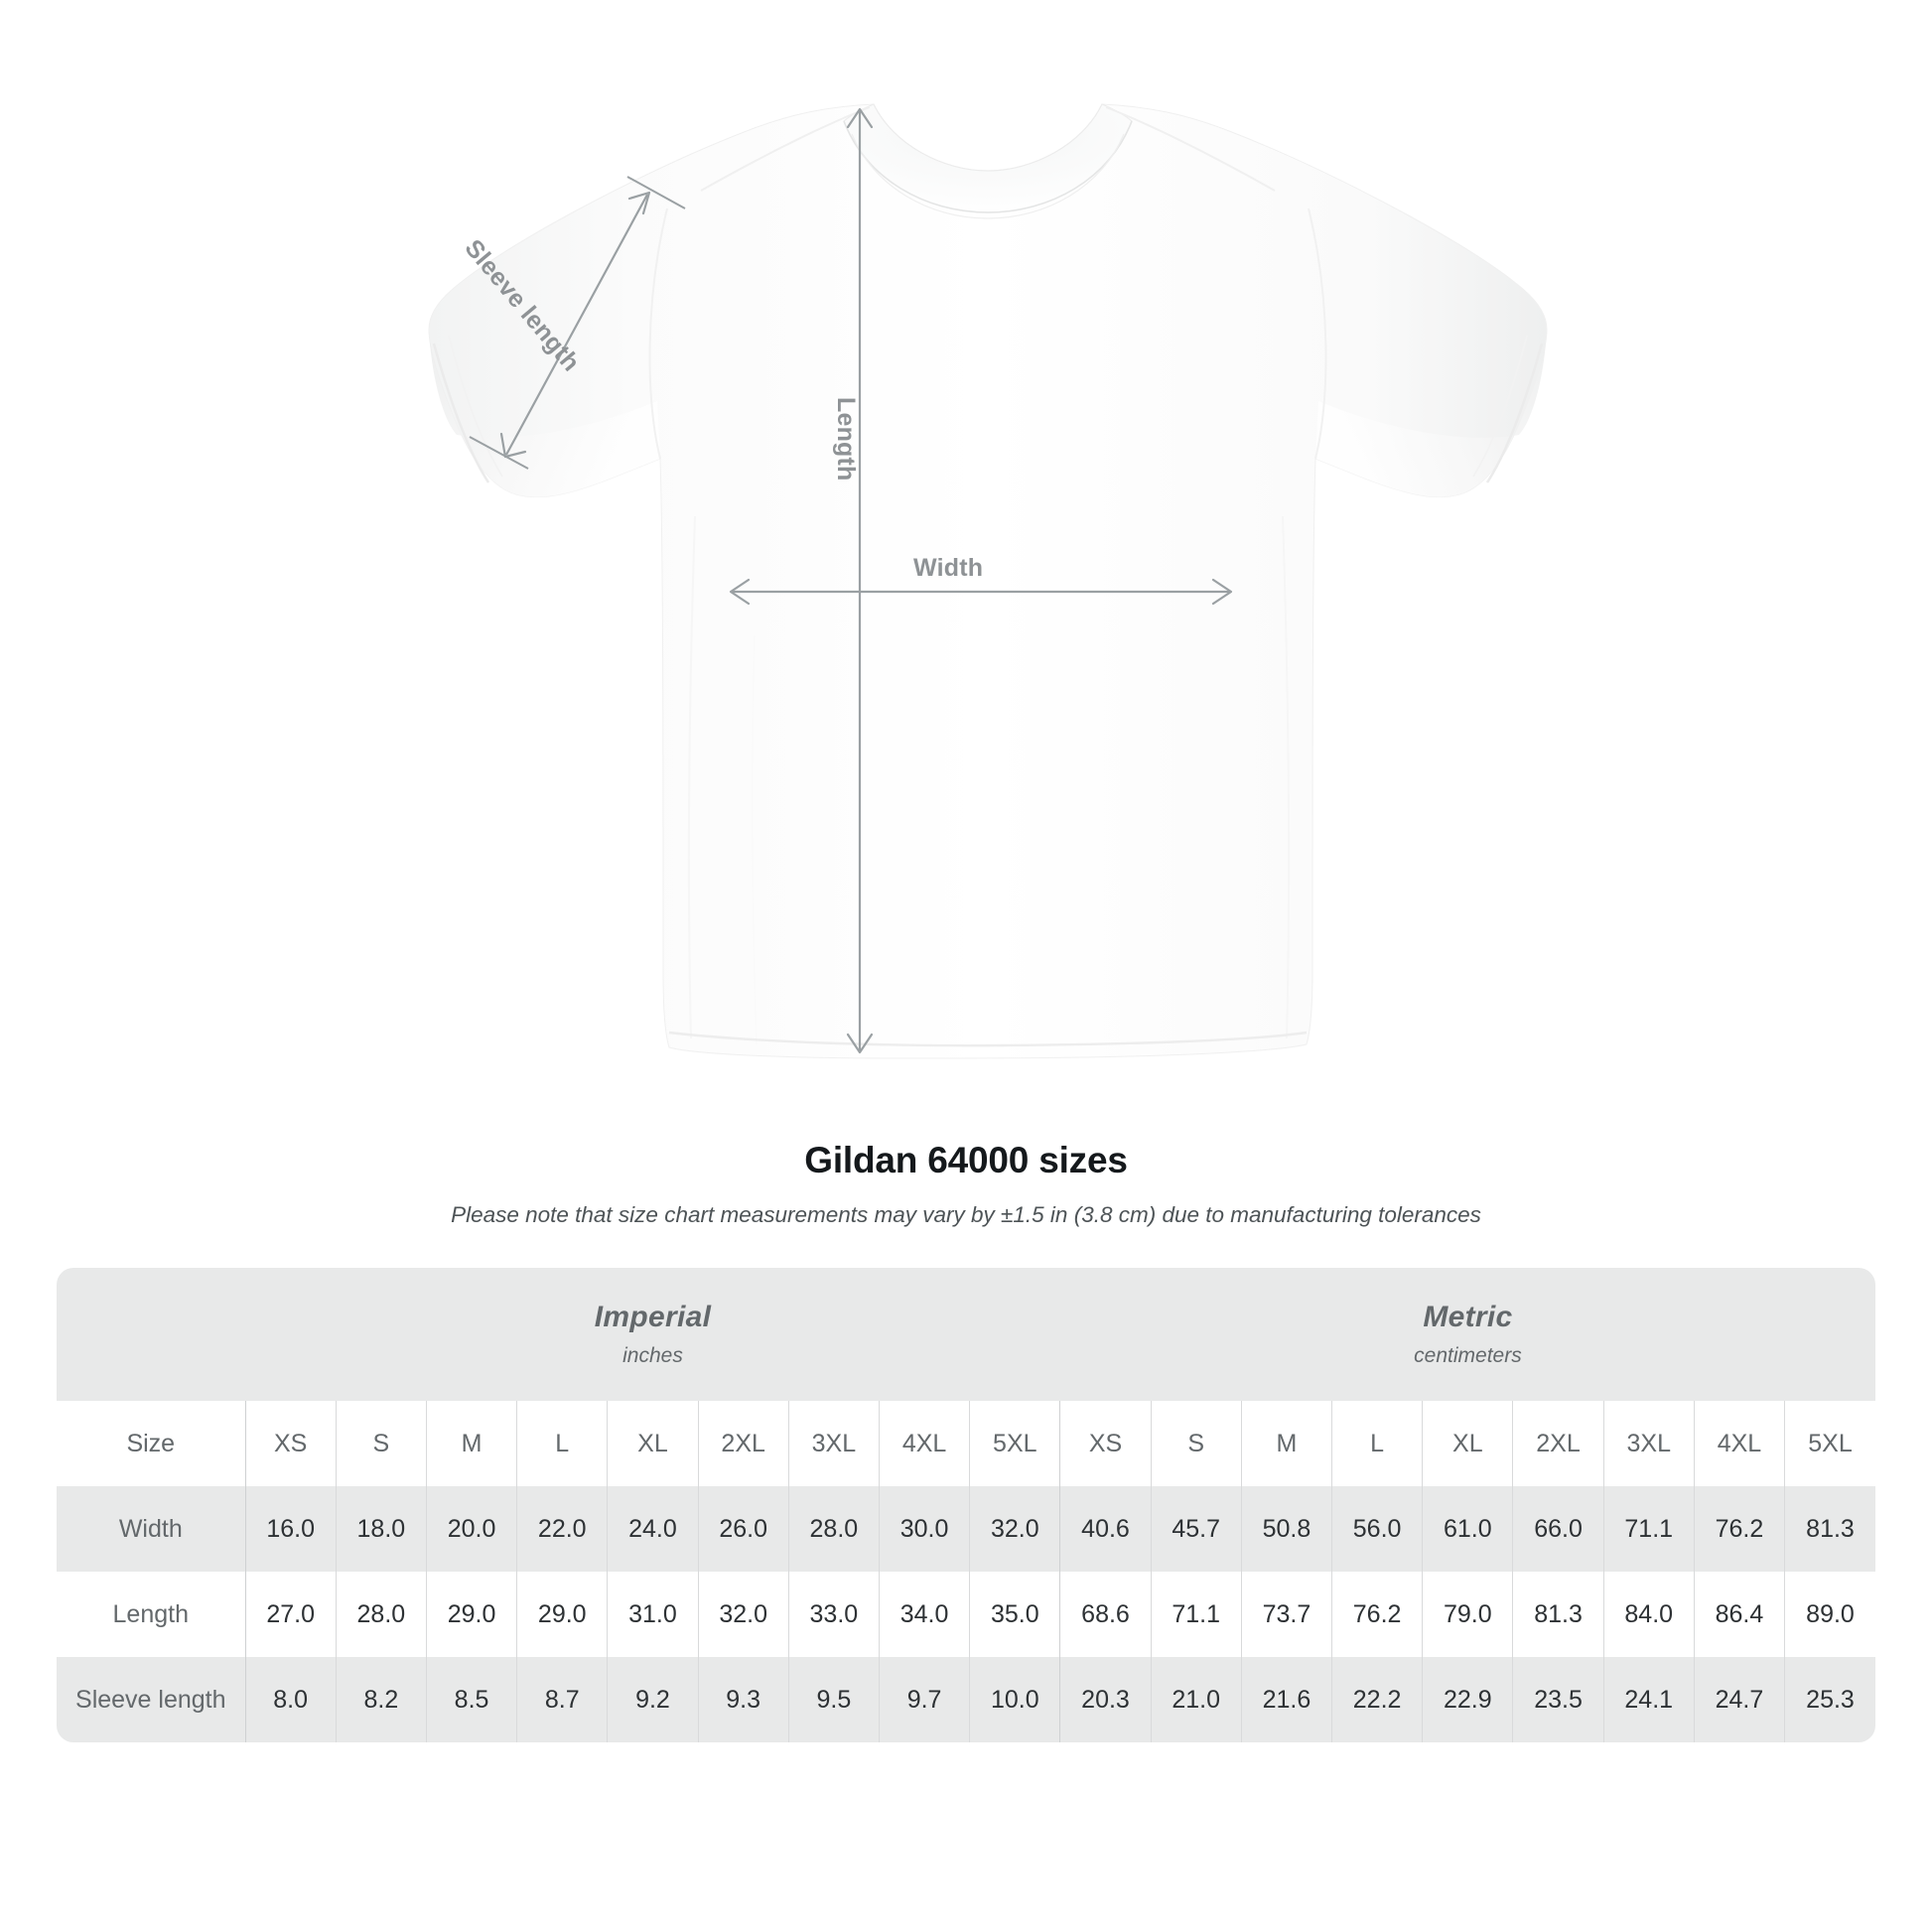 The image size is (1932, 1932). What do you see at coordinates (1467, 1615) in the screenshot?
I see `measure-cell: 79.0` at bounding box center [1467, 1615].